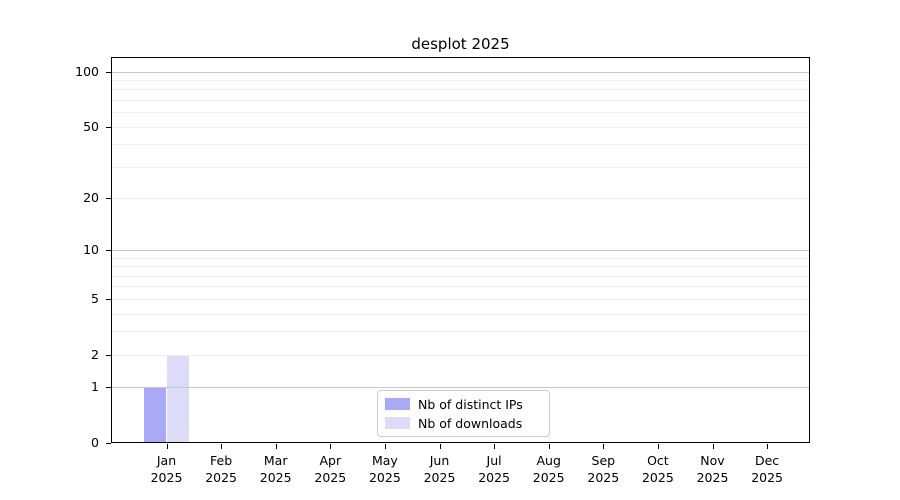 The width and height of the screenshot is (900, 500). I want to click on x-tick-label: Dec 2025, so click(767, 469).